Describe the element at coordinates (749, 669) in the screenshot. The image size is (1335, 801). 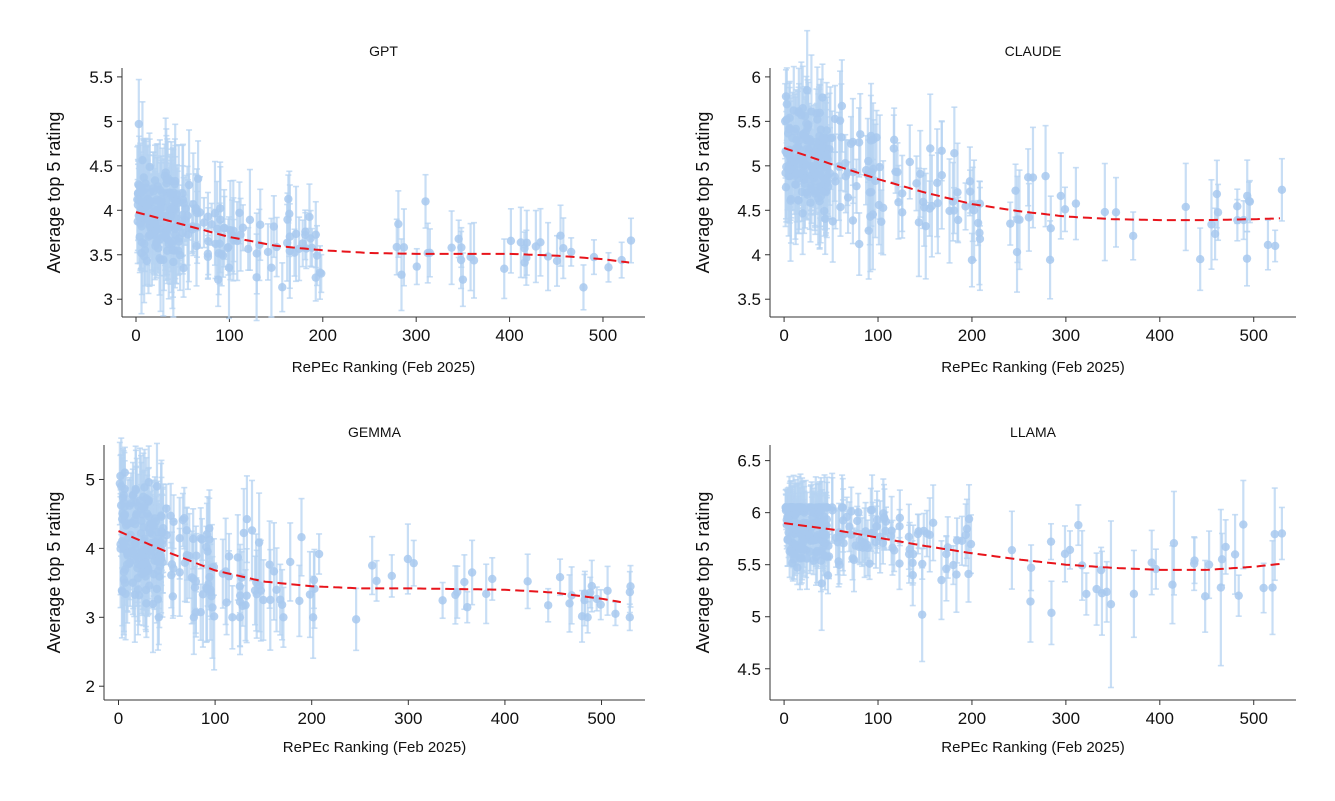
I see `y-tick-label: 4.5` at that location.